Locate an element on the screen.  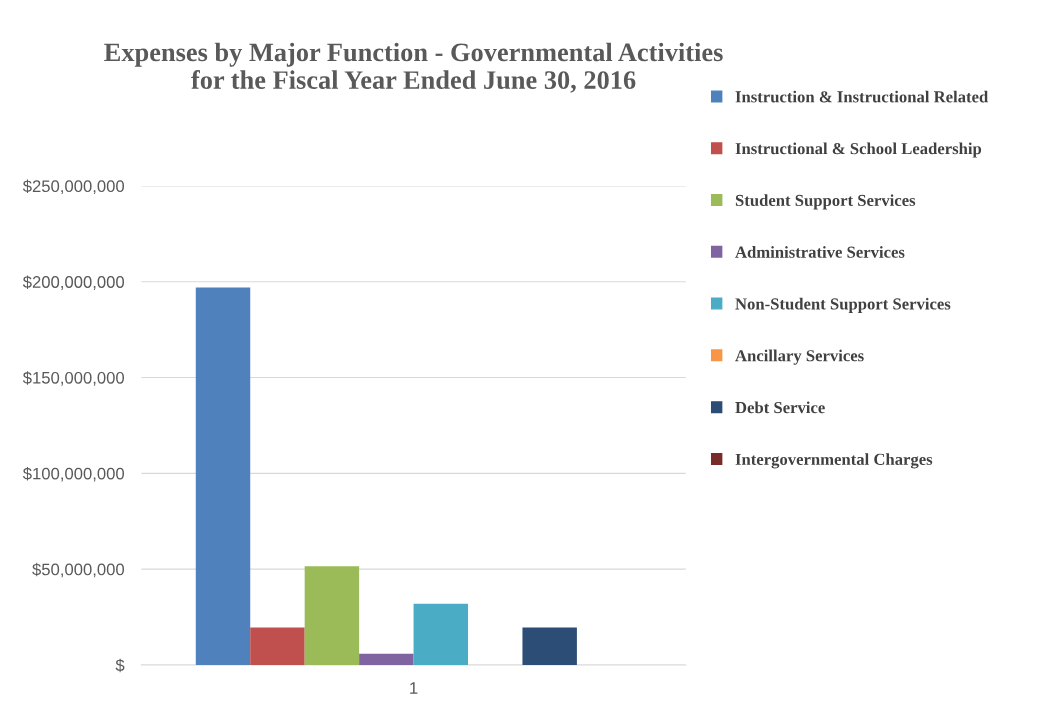
y-tick-label: $50,000,000 is located at coordinates (78, 570).